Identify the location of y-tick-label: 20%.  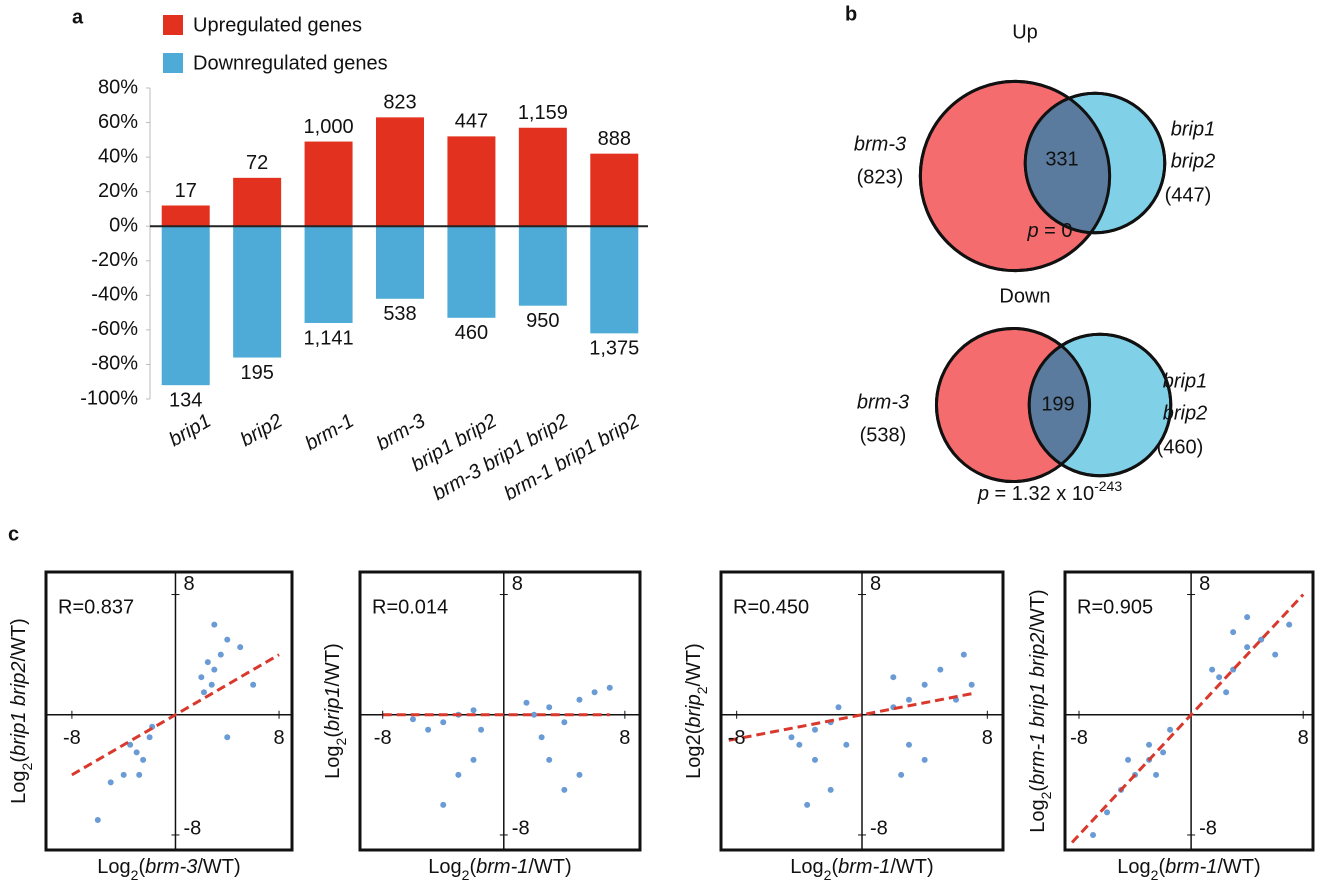
(118, 191).